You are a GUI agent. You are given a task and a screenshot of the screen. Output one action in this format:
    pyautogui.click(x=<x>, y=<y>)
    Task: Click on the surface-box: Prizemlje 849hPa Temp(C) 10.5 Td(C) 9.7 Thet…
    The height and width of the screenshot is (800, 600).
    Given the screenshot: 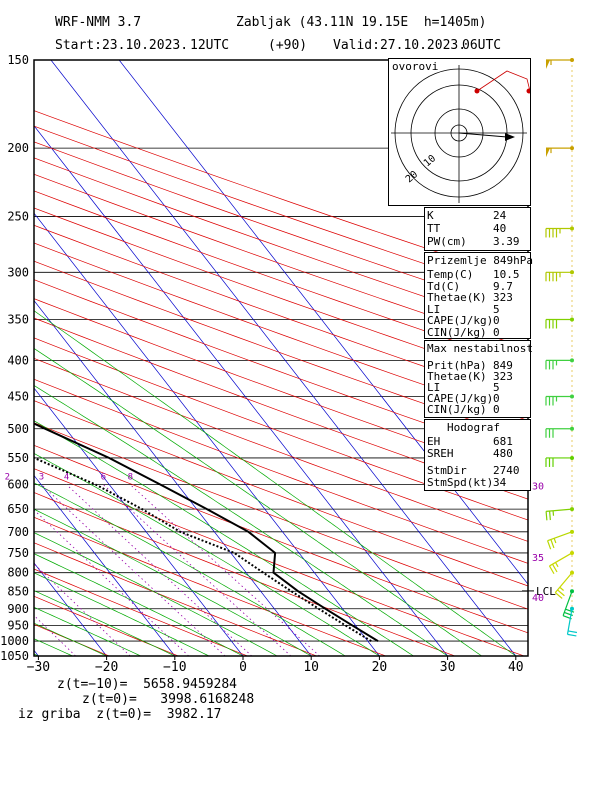 What is the action you would take?
    pyautogui.click(x=478, y=295)
    